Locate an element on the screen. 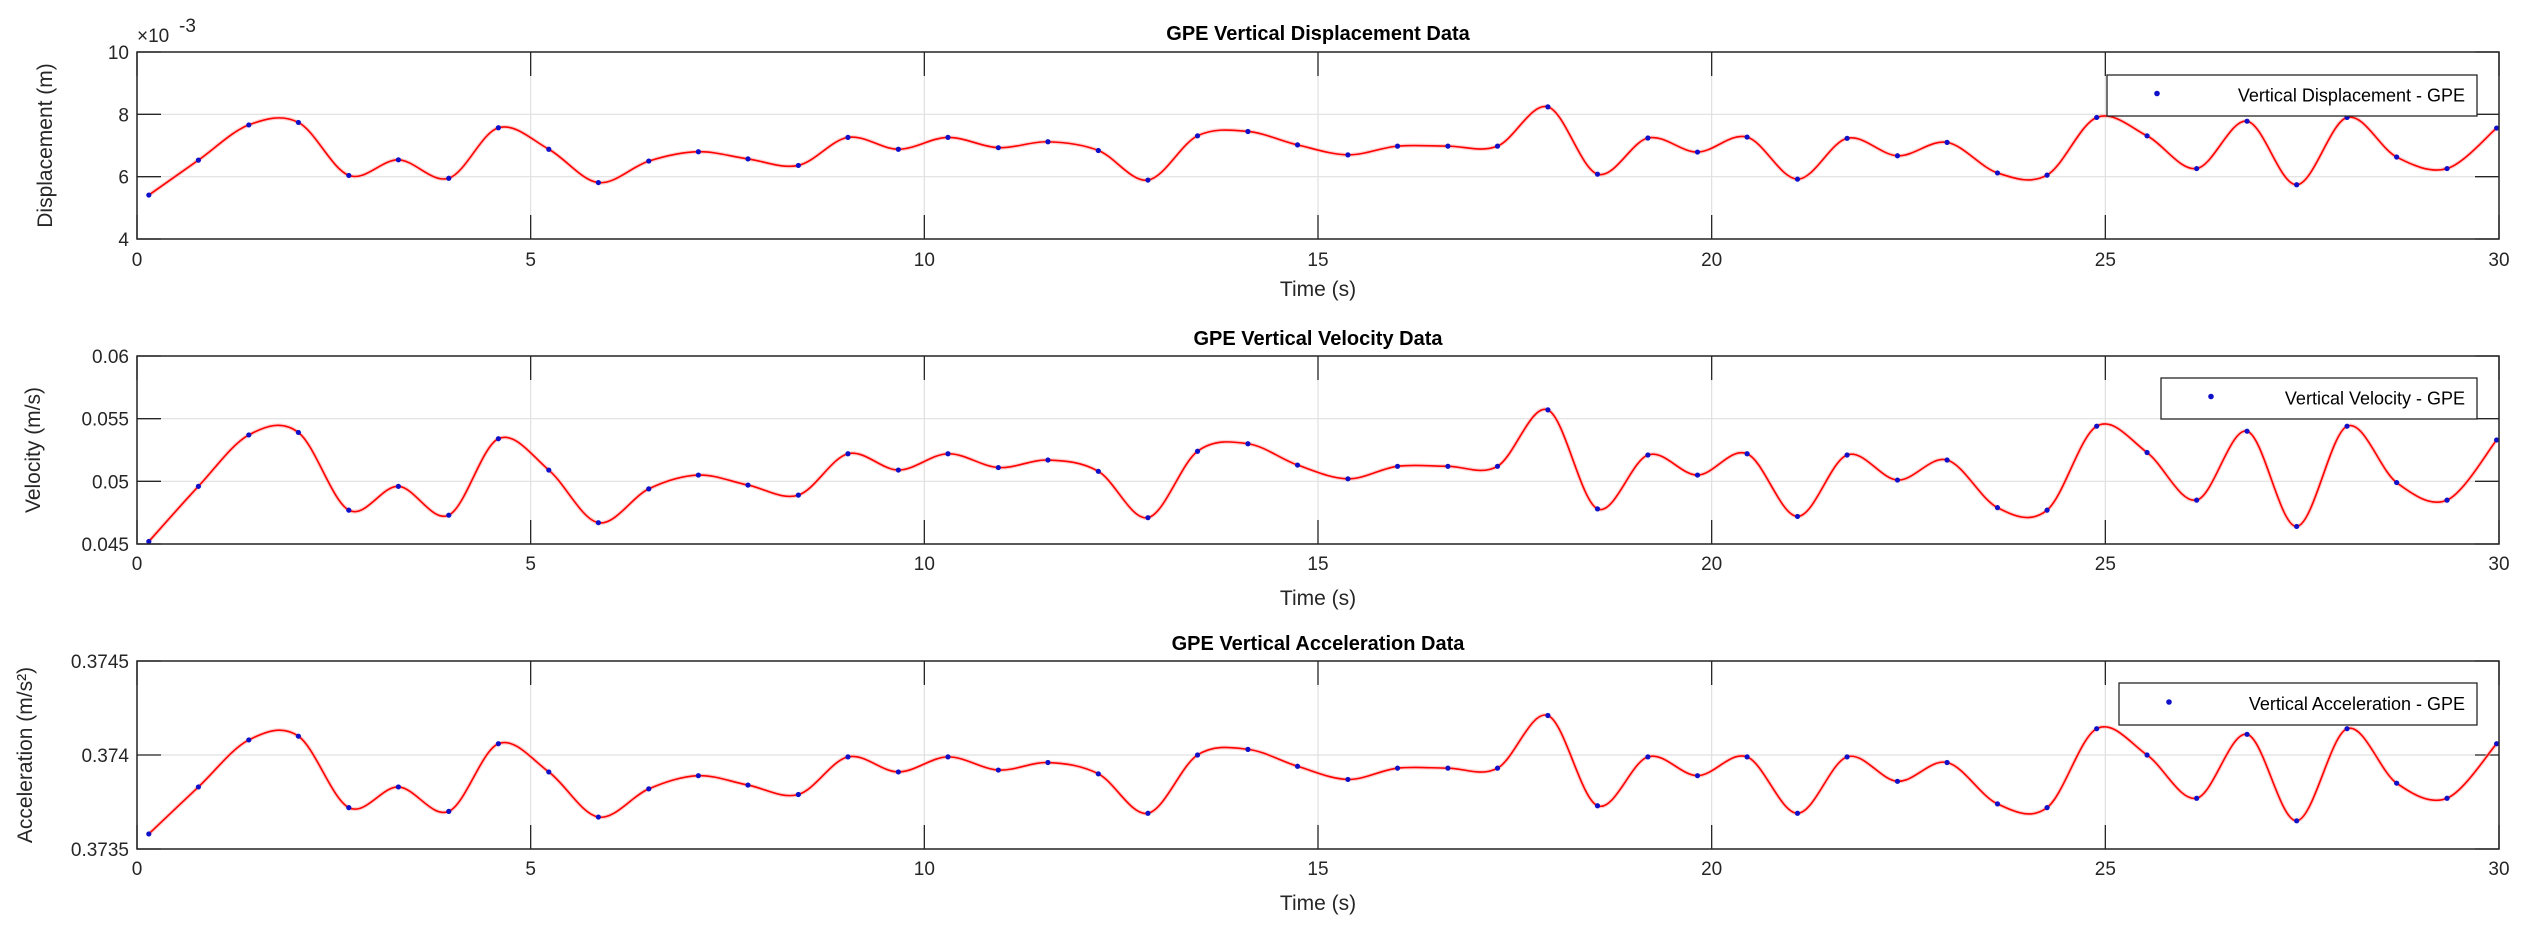  legend: Vertical Acceleration - GPE is located at coordinates (2298, 704).